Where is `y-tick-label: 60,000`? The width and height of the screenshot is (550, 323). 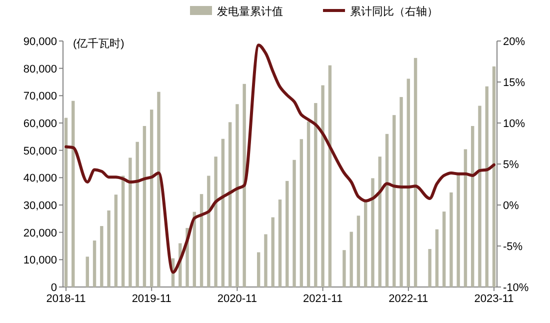 y-tick-label: 60,000 is located at coordinates (40, 124).